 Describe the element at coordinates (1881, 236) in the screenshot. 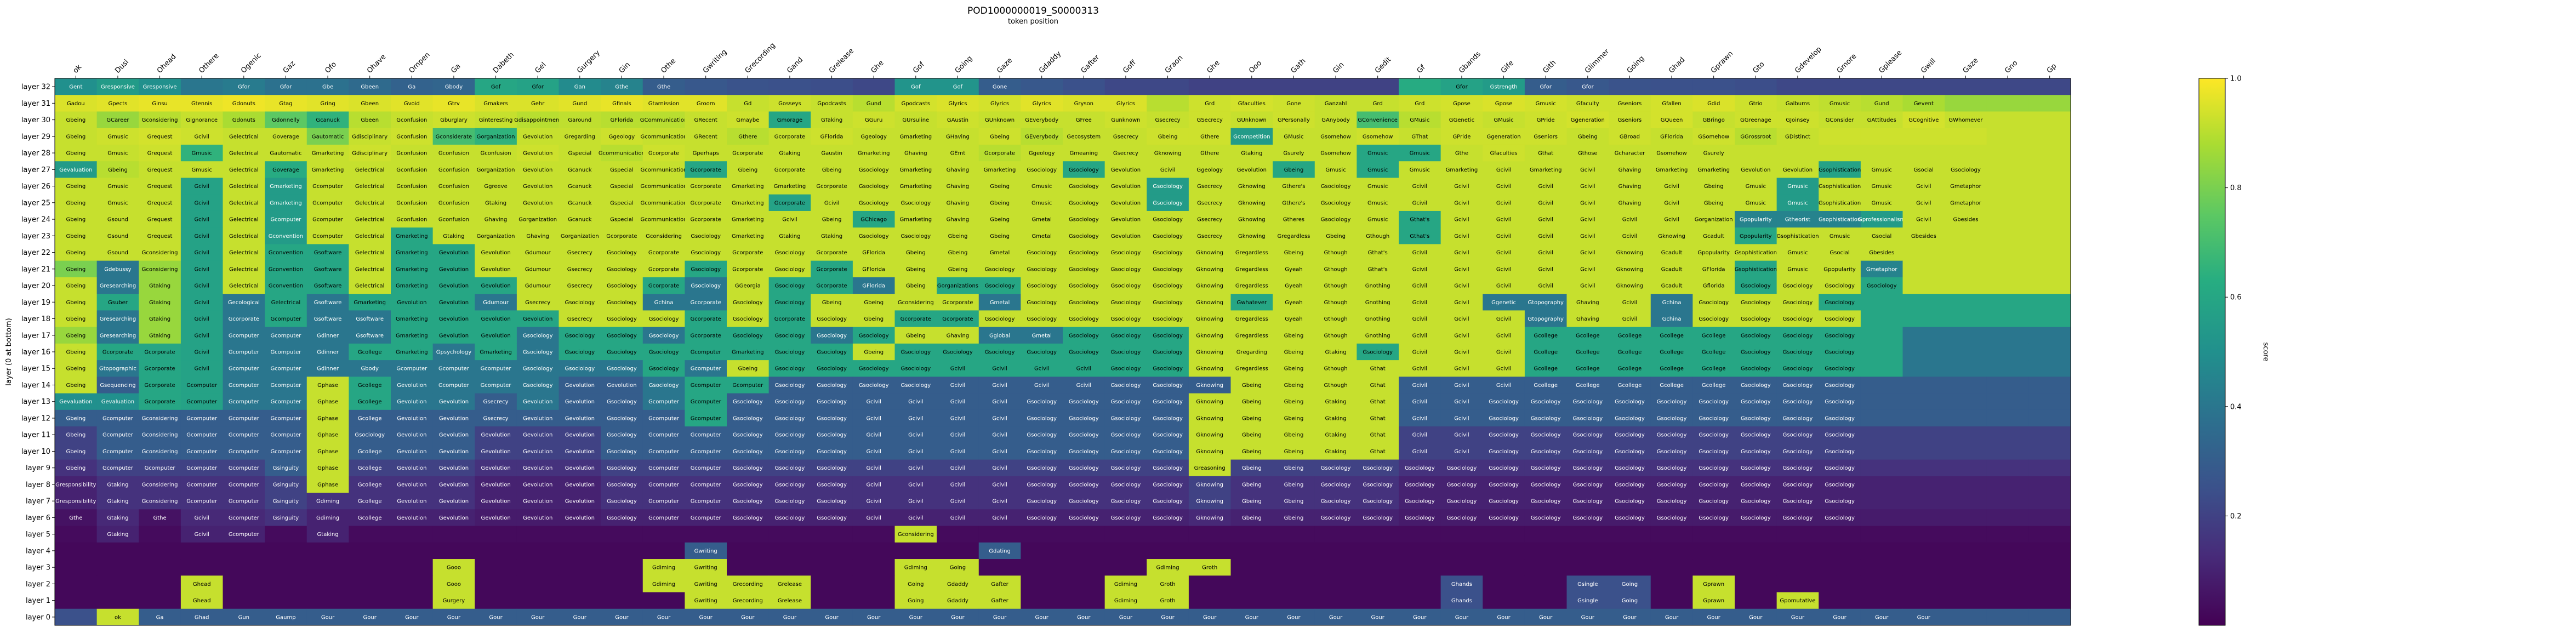

I see `cell-token-label: Gsocial` at that location.